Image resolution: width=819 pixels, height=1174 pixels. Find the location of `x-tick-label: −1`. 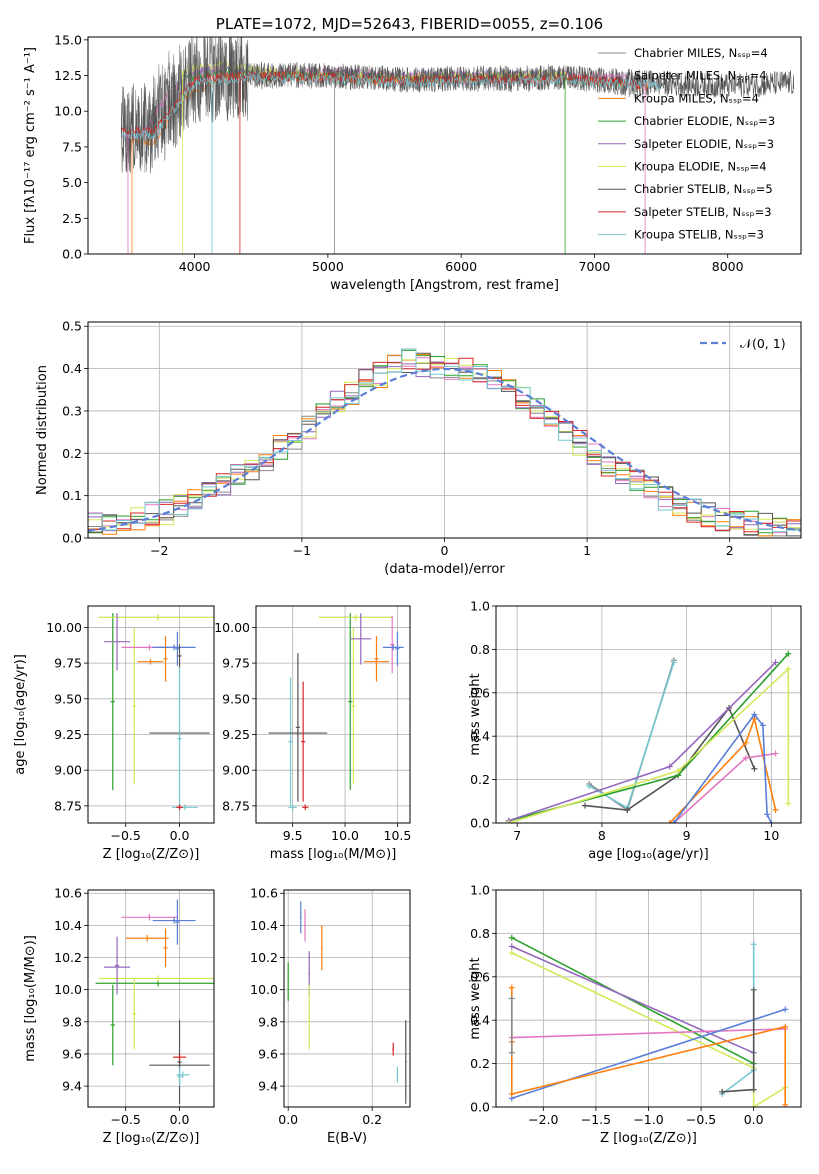

x-tick-label: −1 is located at coordinates (302, 550).